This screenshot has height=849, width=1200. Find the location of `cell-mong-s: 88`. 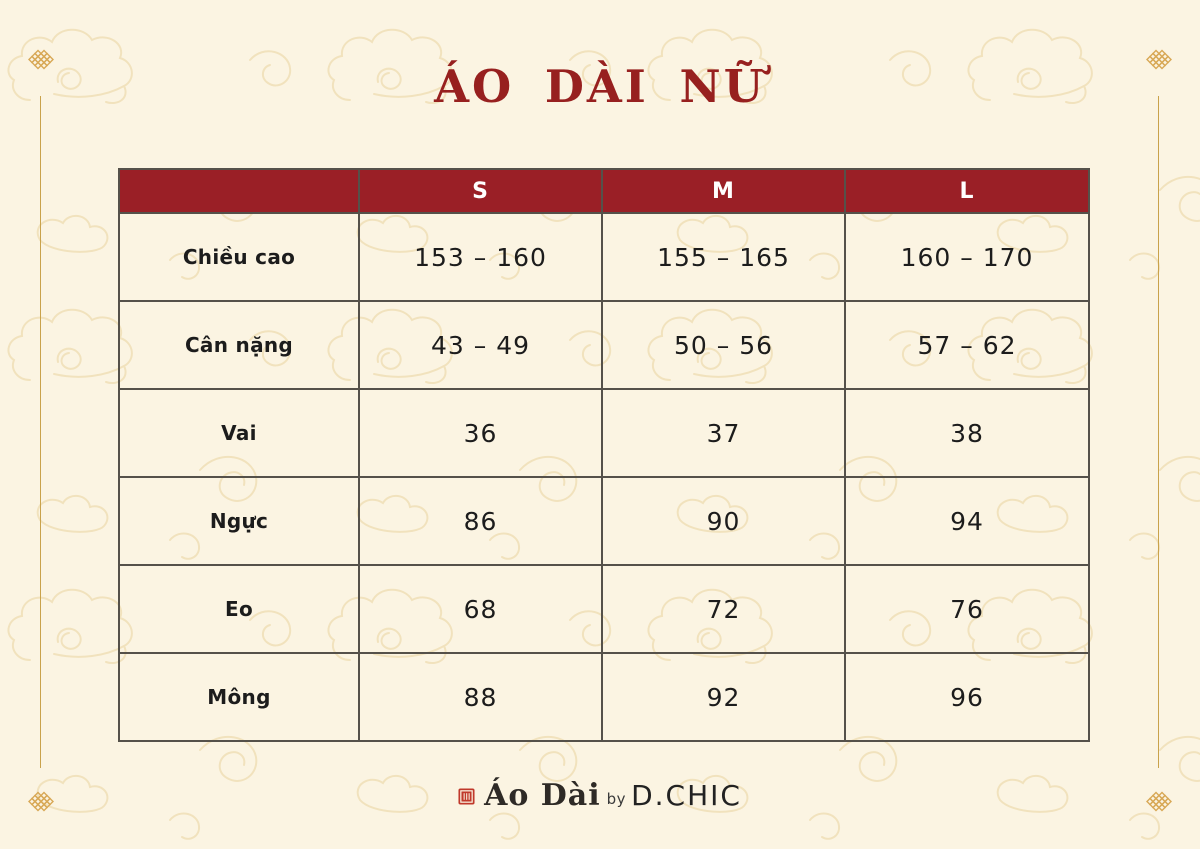

cell-mong-s: 88 is located at coordinates (480, 697).